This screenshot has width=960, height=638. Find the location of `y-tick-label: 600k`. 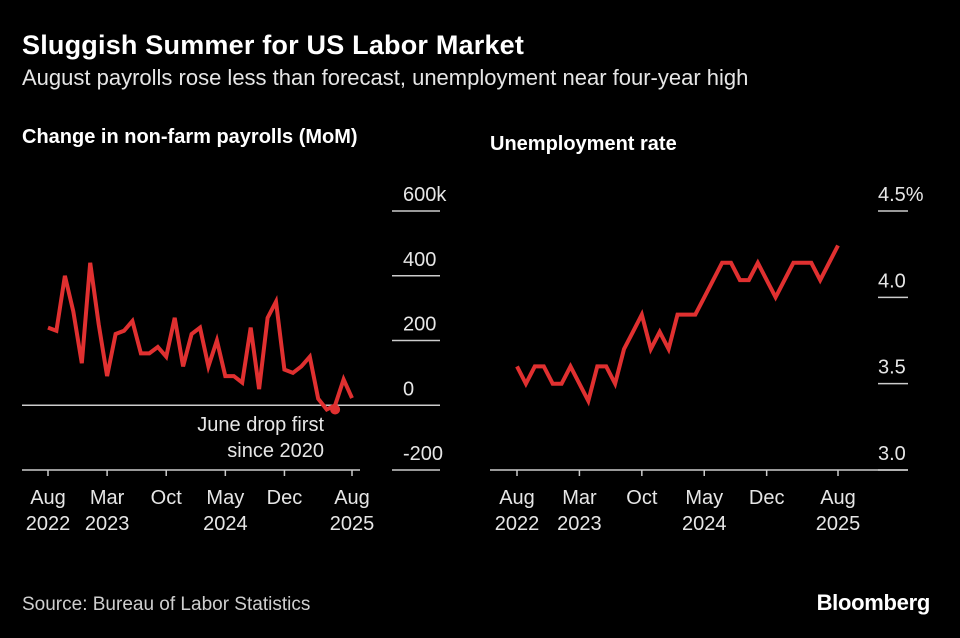

y-tick-label: 600k is located at coordinates (425, 195).